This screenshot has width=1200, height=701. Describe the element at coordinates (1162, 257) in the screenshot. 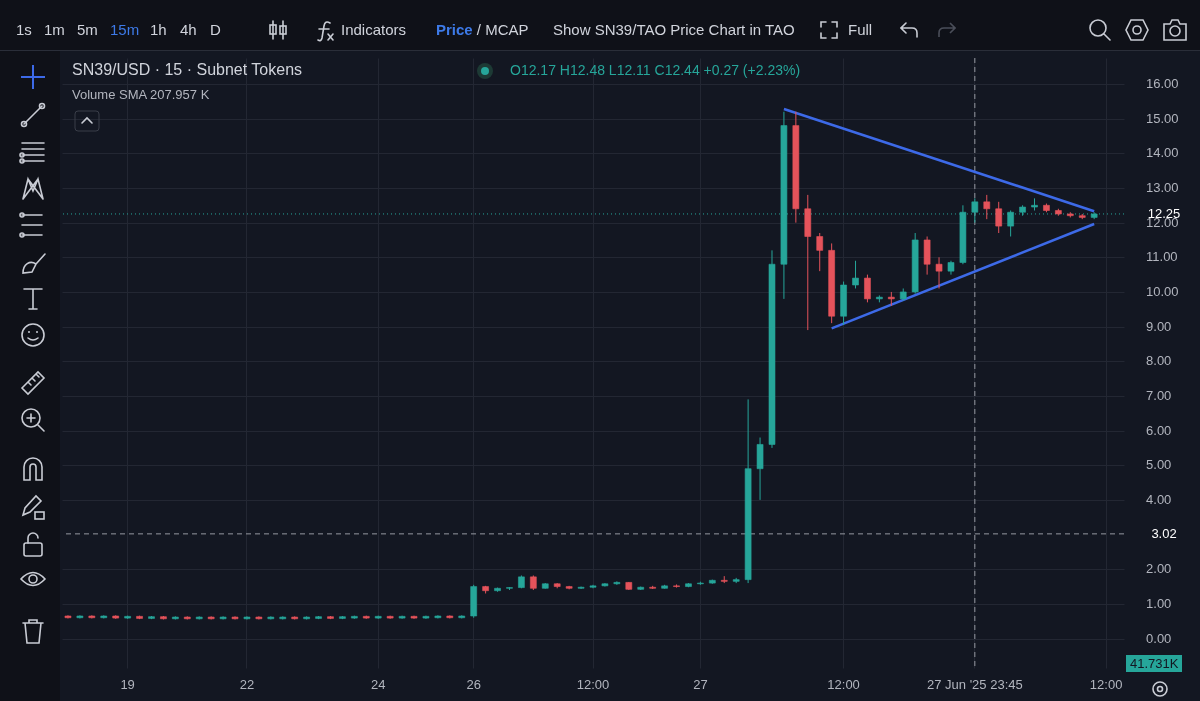

I see `y-tick-label: 11.00` at that location.